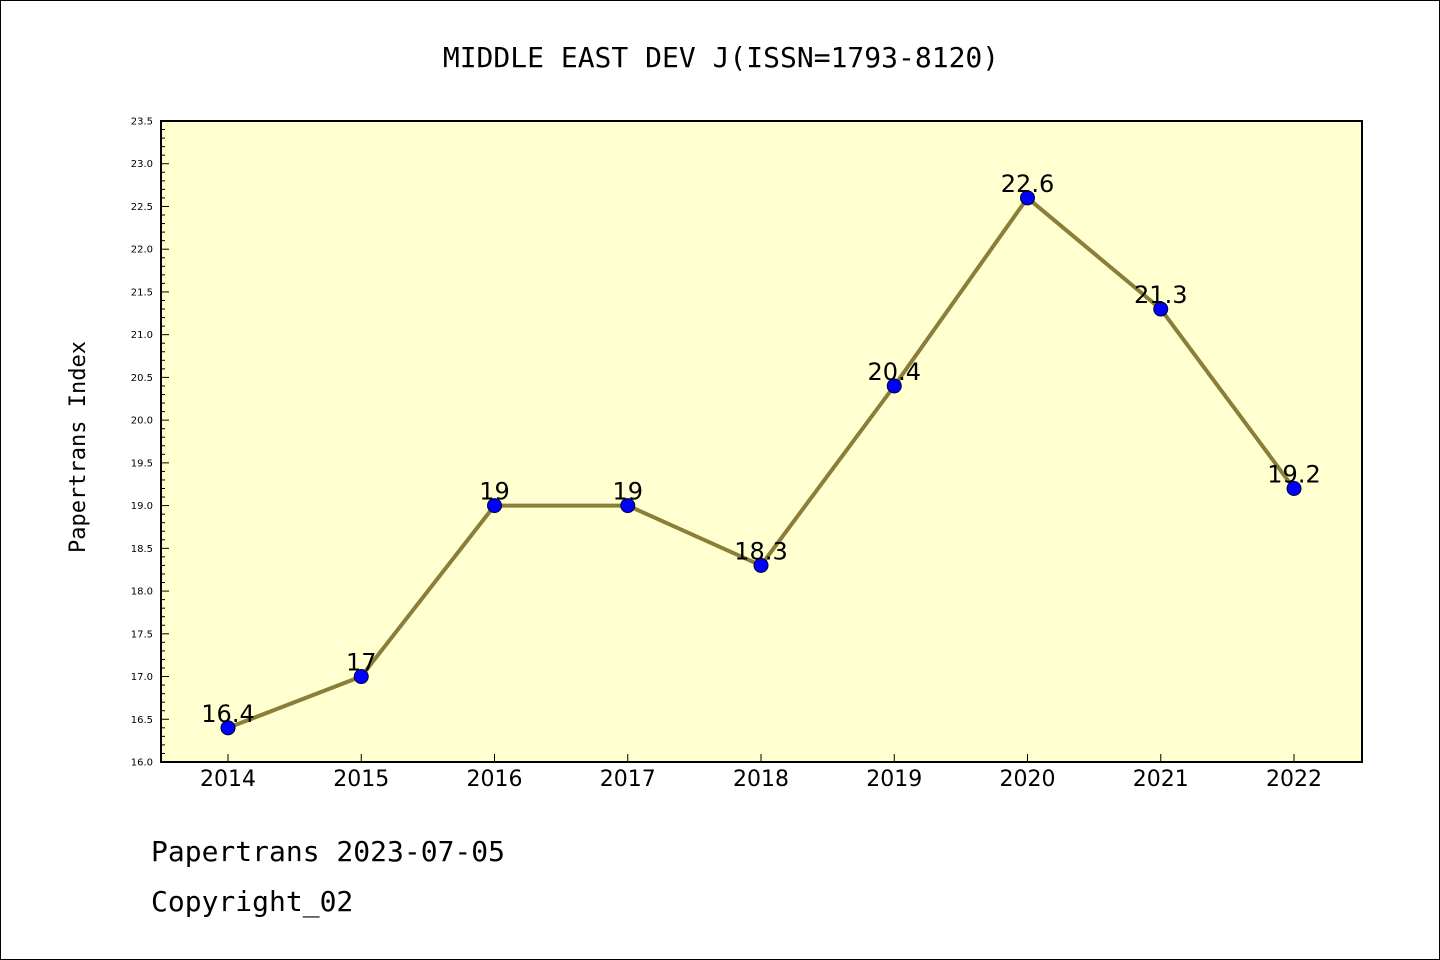  Describe the element at coordinates (894, 372) in the screenshot. I see `data-label: 20.4` at that location.